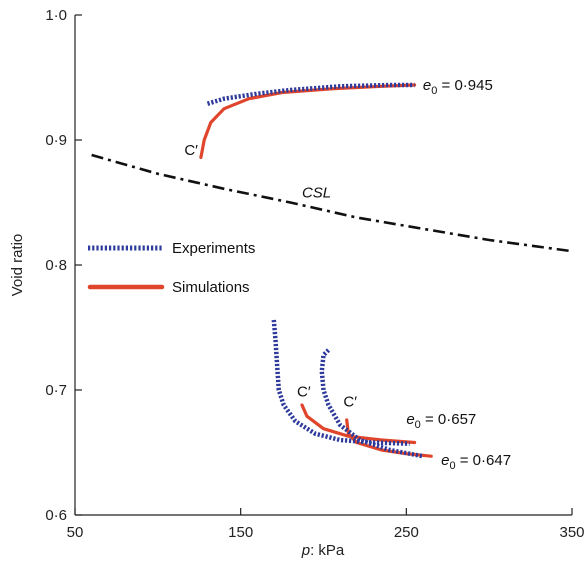 The image size is (587, 570). I want to click on csl-line, so click(332, 203).